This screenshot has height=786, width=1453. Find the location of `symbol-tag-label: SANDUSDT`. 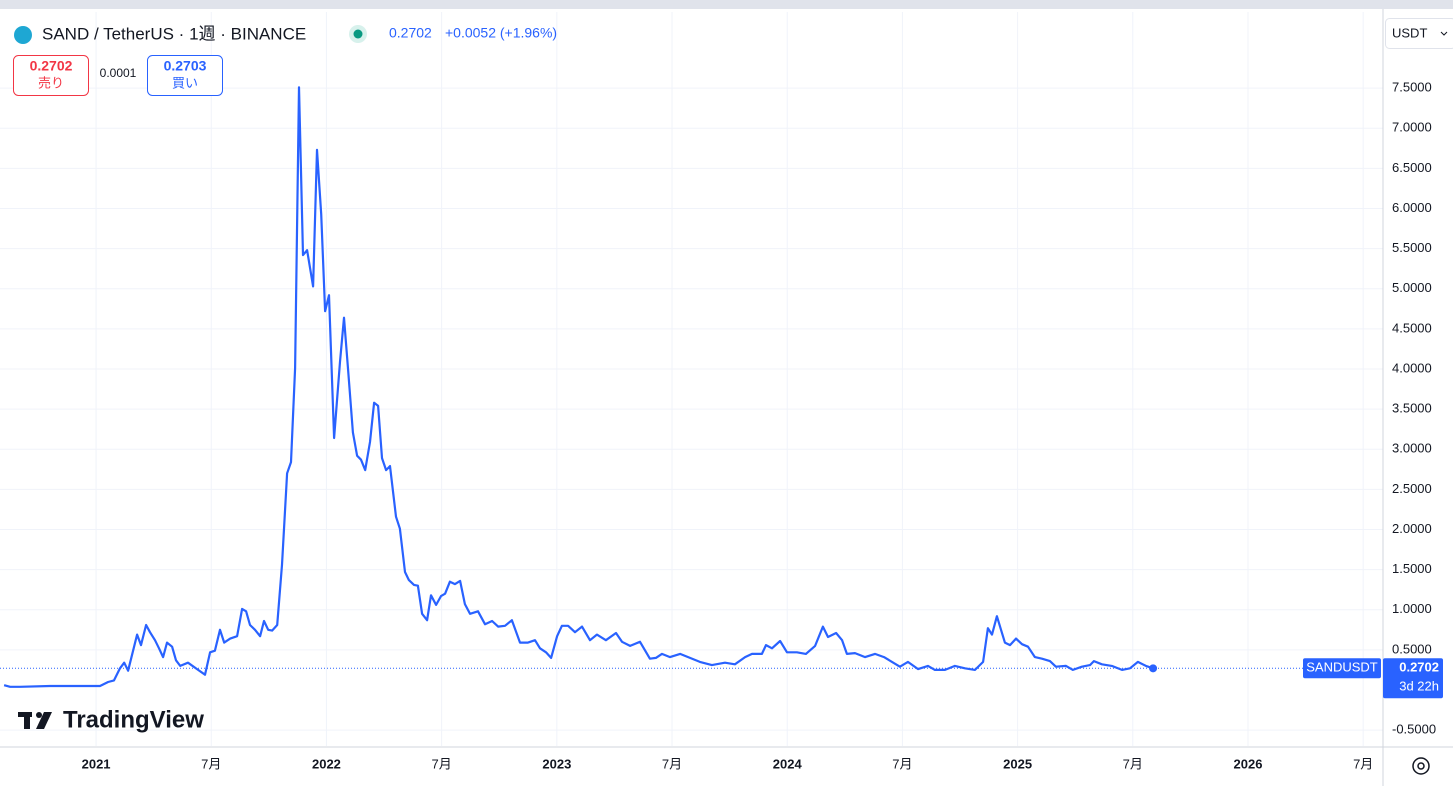

symbol-tag-label: SANDUSDT is located at coordinates (1342, 667).